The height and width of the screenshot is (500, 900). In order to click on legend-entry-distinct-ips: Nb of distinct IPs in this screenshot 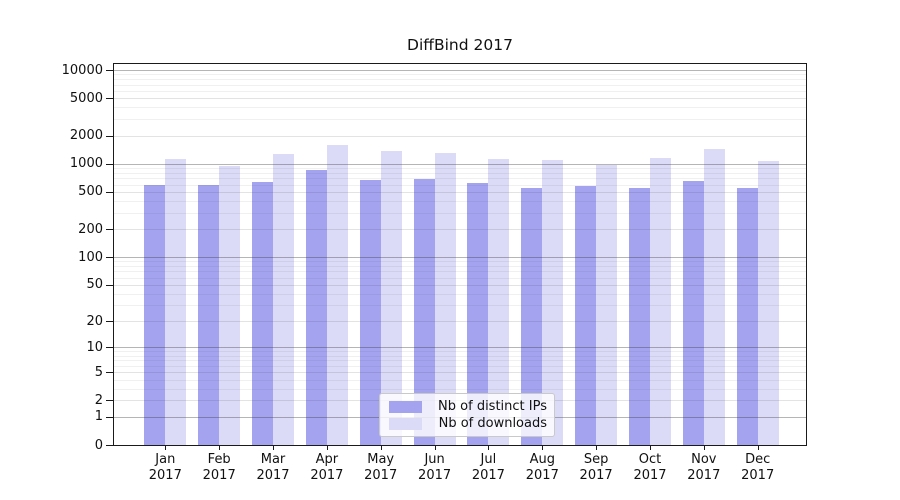, I will do `click(468, 406)`.